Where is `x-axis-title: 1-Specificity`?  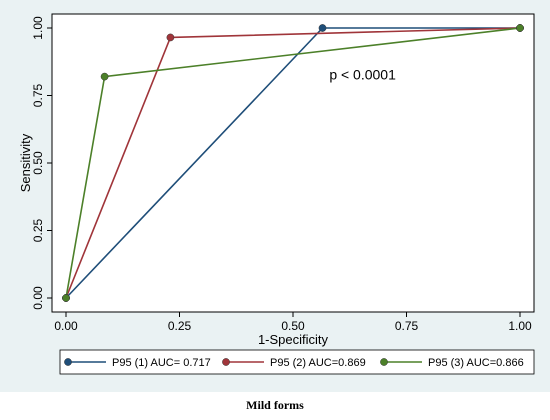
x-axis-title: 1-Specificity is located at coordinates (293, 339).